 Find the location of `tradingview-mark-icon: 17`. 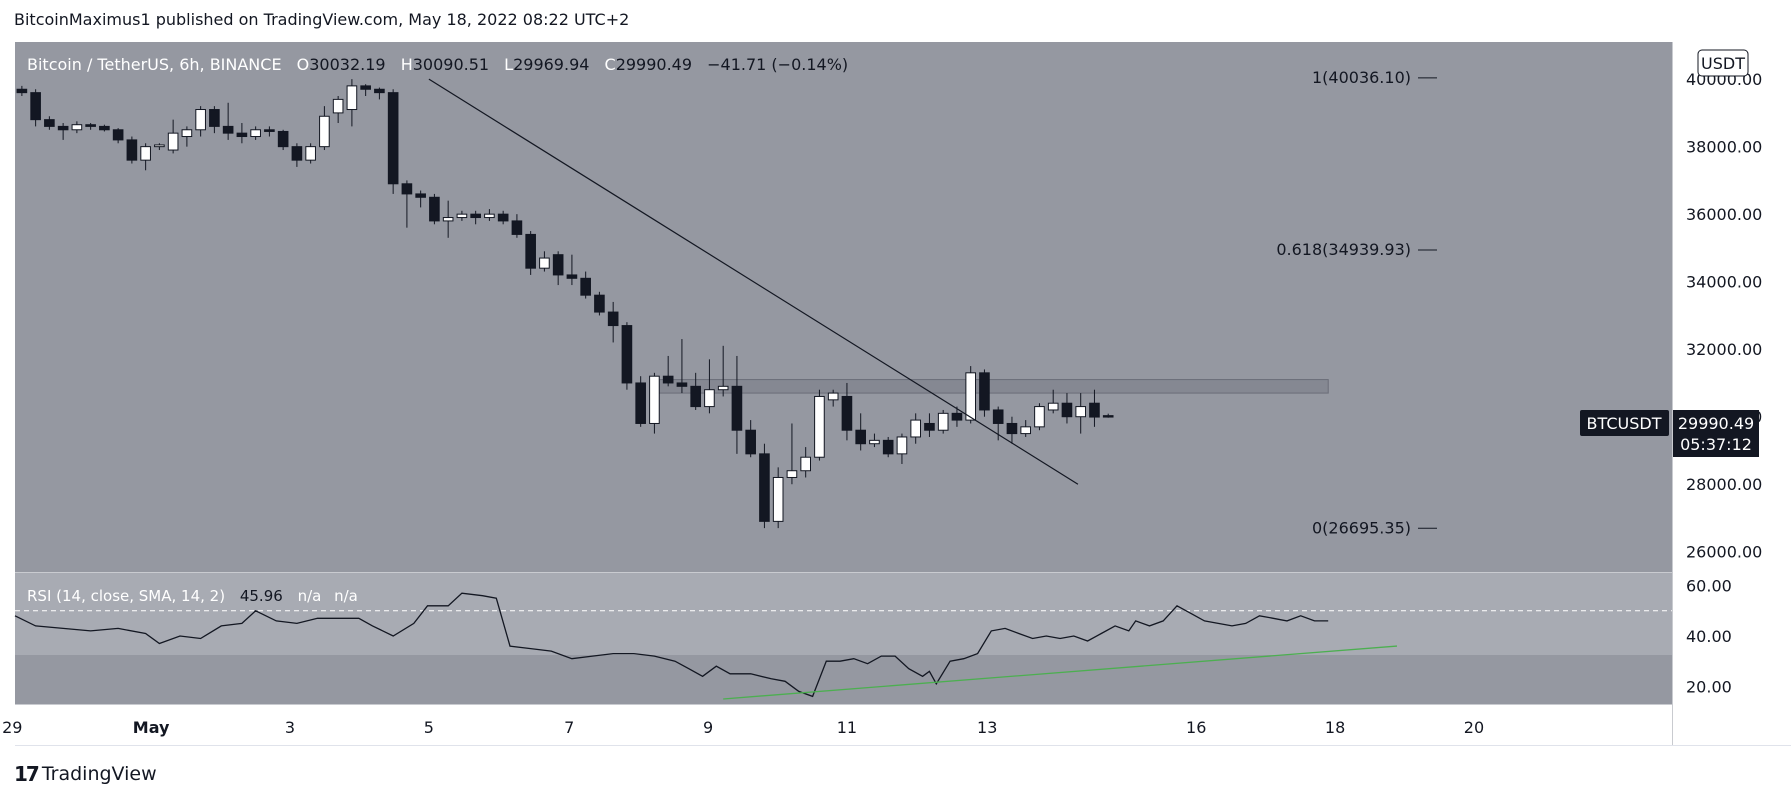

tradingview-mark-icon: 17 is located at coordinates (27, 774).